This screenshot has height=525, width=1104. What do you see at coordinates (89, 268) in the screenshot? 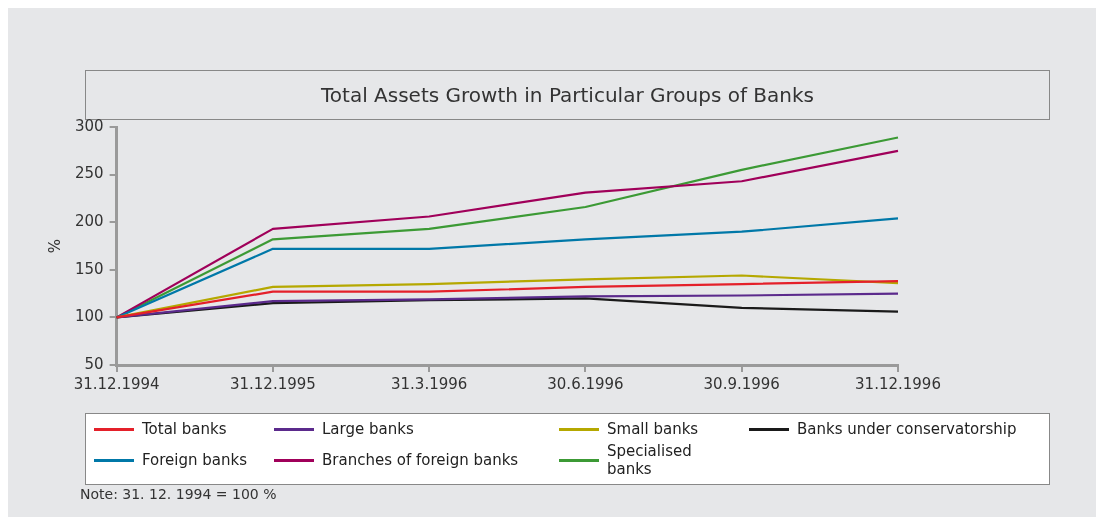
I see `y-tick-label: 150` at bounding box center [89, 268].